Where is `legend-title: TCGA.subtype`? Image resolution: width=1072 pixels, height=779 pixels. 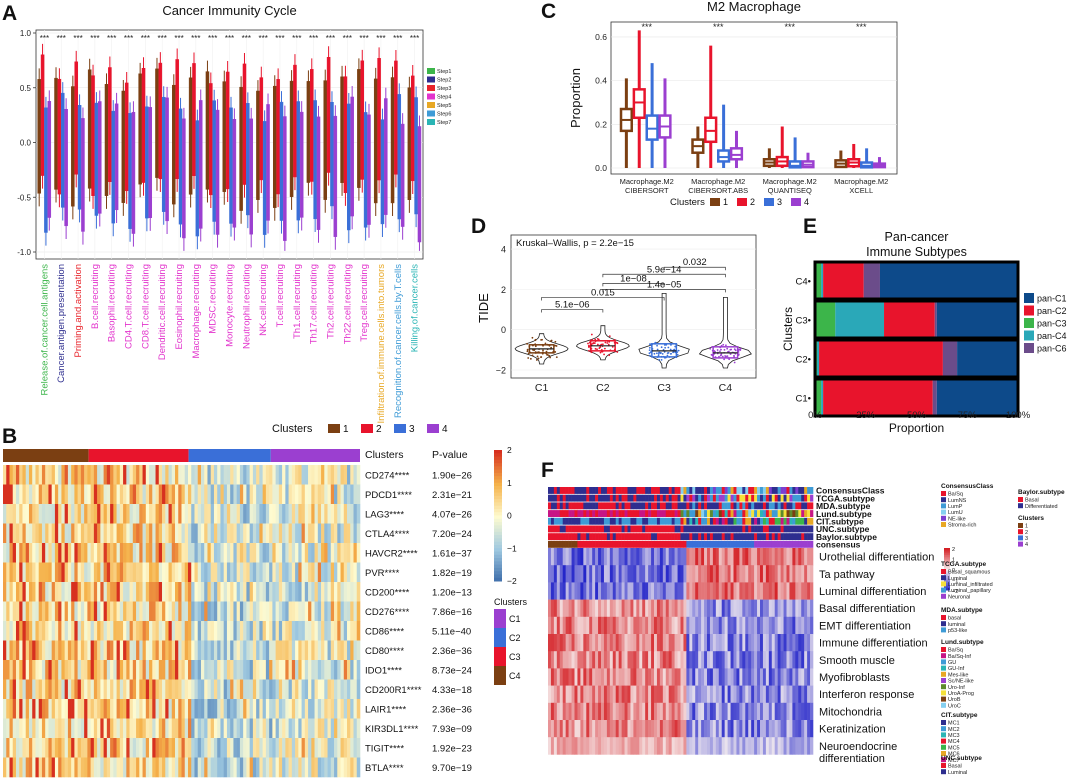
legend-title: TCGA.subtype is located at coordinates (964, 564).